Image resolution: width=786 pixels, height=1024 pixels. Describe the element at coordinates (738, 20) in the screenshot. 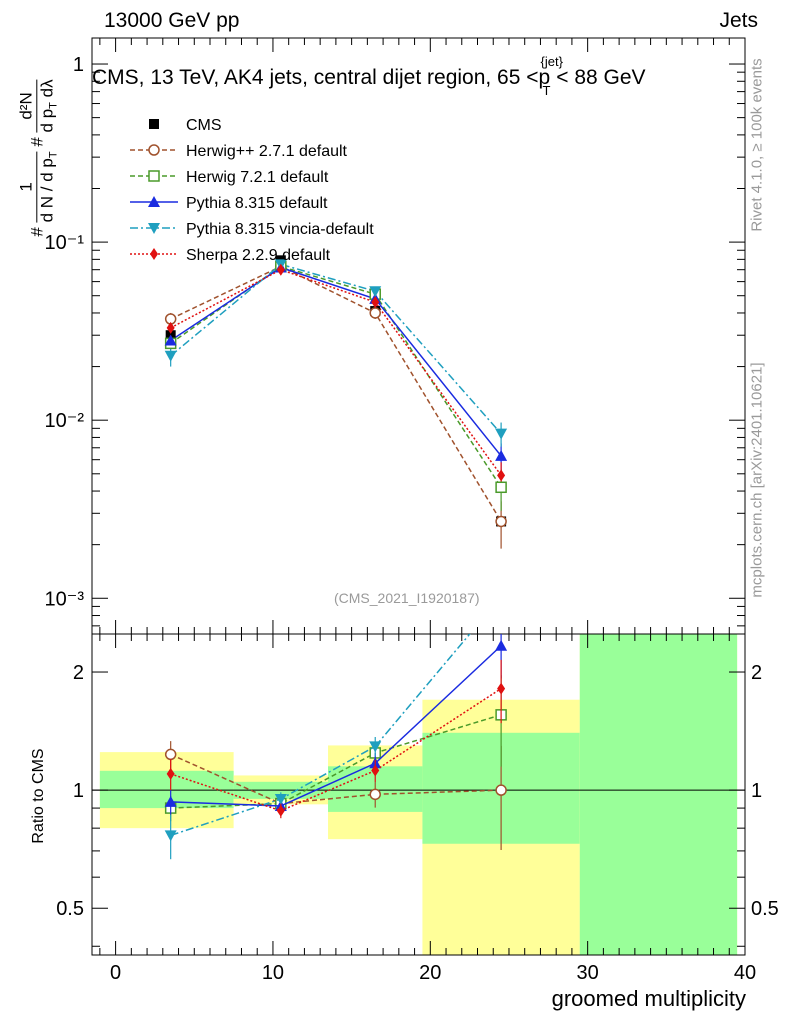

I see `header-right: Jets` at that location.